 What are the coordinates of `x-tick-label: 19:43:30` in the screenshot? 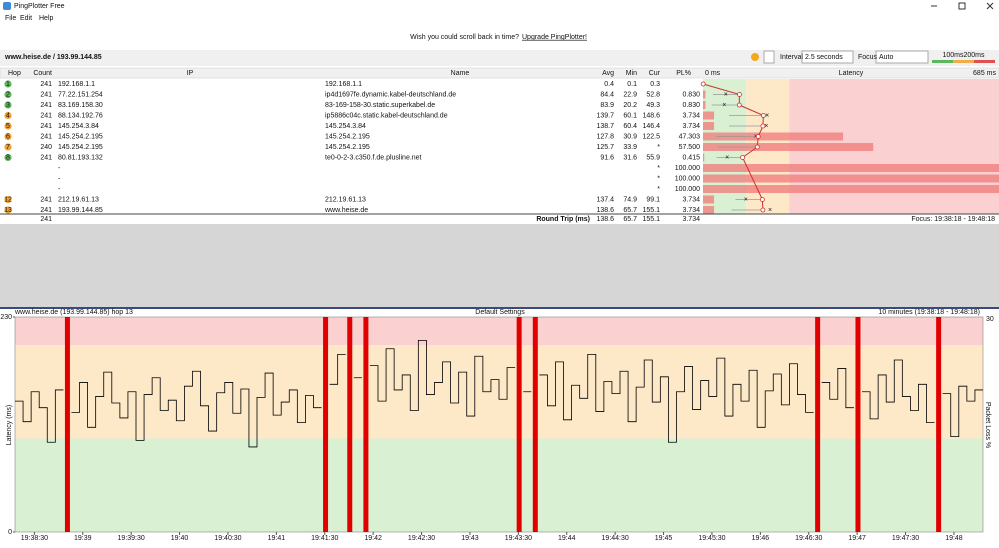 It's located at (518, 538).